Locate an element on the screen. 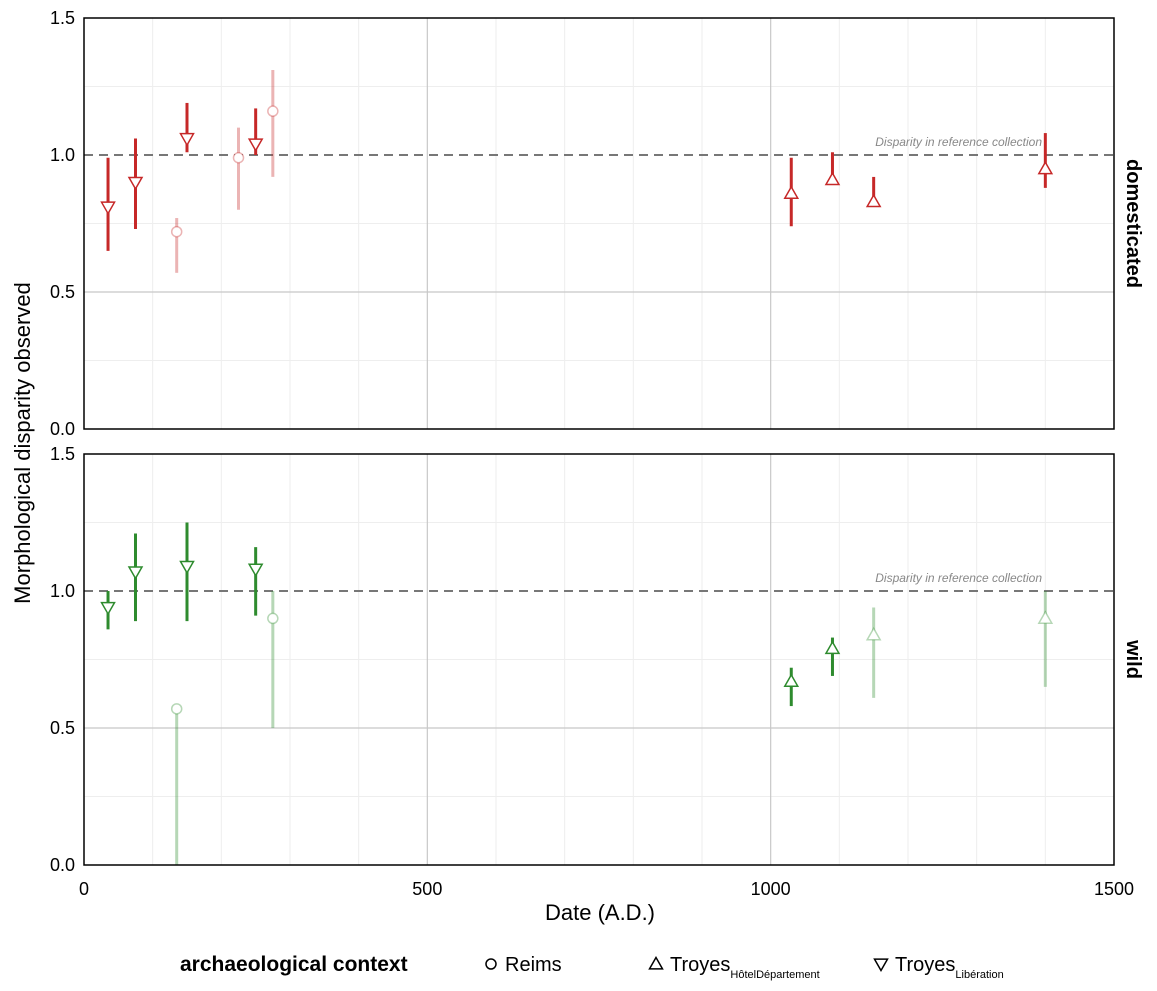  legend-title: archaeological context is located at coordinates (294, 964).